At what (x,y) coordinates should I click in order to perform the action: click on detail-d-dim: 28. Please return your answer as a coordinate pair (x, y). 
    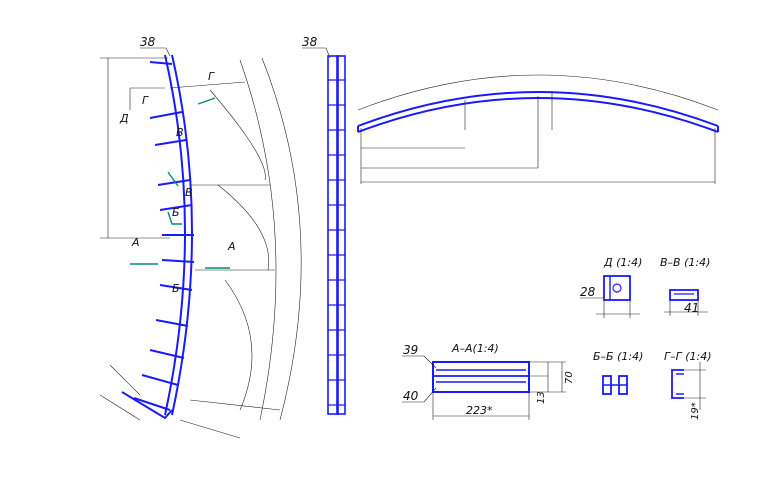
    Looking at the image, I should click on (588, 292).